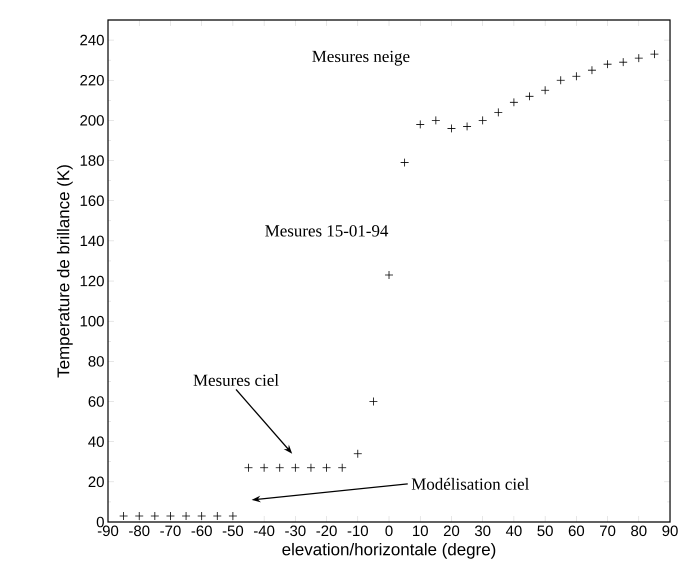 The height and width of the screenshot is (585, 681). I want to click on y-tick-label: 80, so click(96, 361).